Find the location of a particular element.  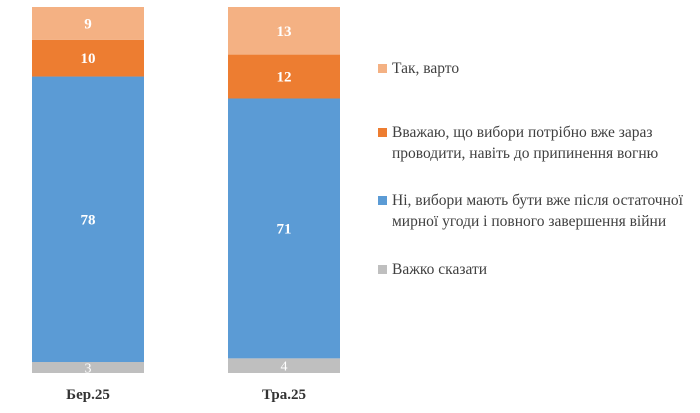

legend-item-yes: Так, варто is located at coordinates (535, 68).